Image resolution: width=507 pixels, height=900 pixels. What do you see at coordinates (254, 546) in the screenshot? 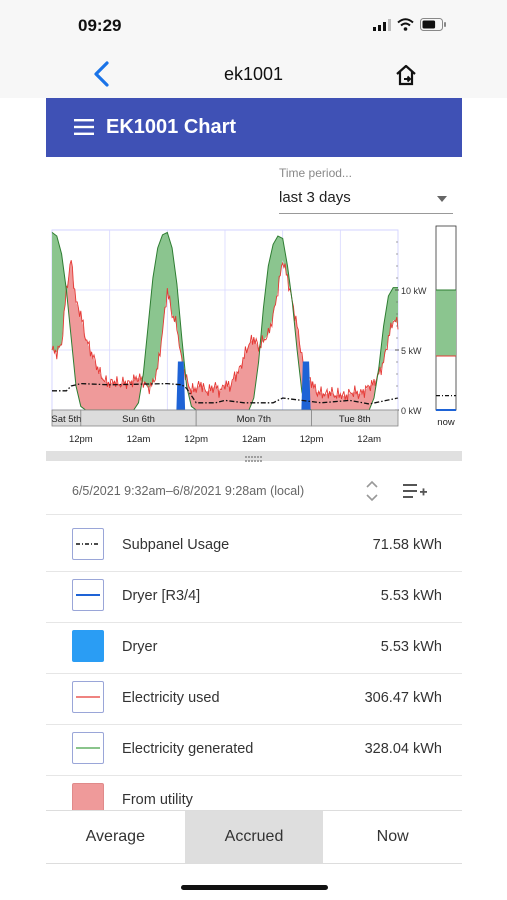
I see `legend-row: Subpanel Usage 71.58 kWh` at bounding box center [254, 546].